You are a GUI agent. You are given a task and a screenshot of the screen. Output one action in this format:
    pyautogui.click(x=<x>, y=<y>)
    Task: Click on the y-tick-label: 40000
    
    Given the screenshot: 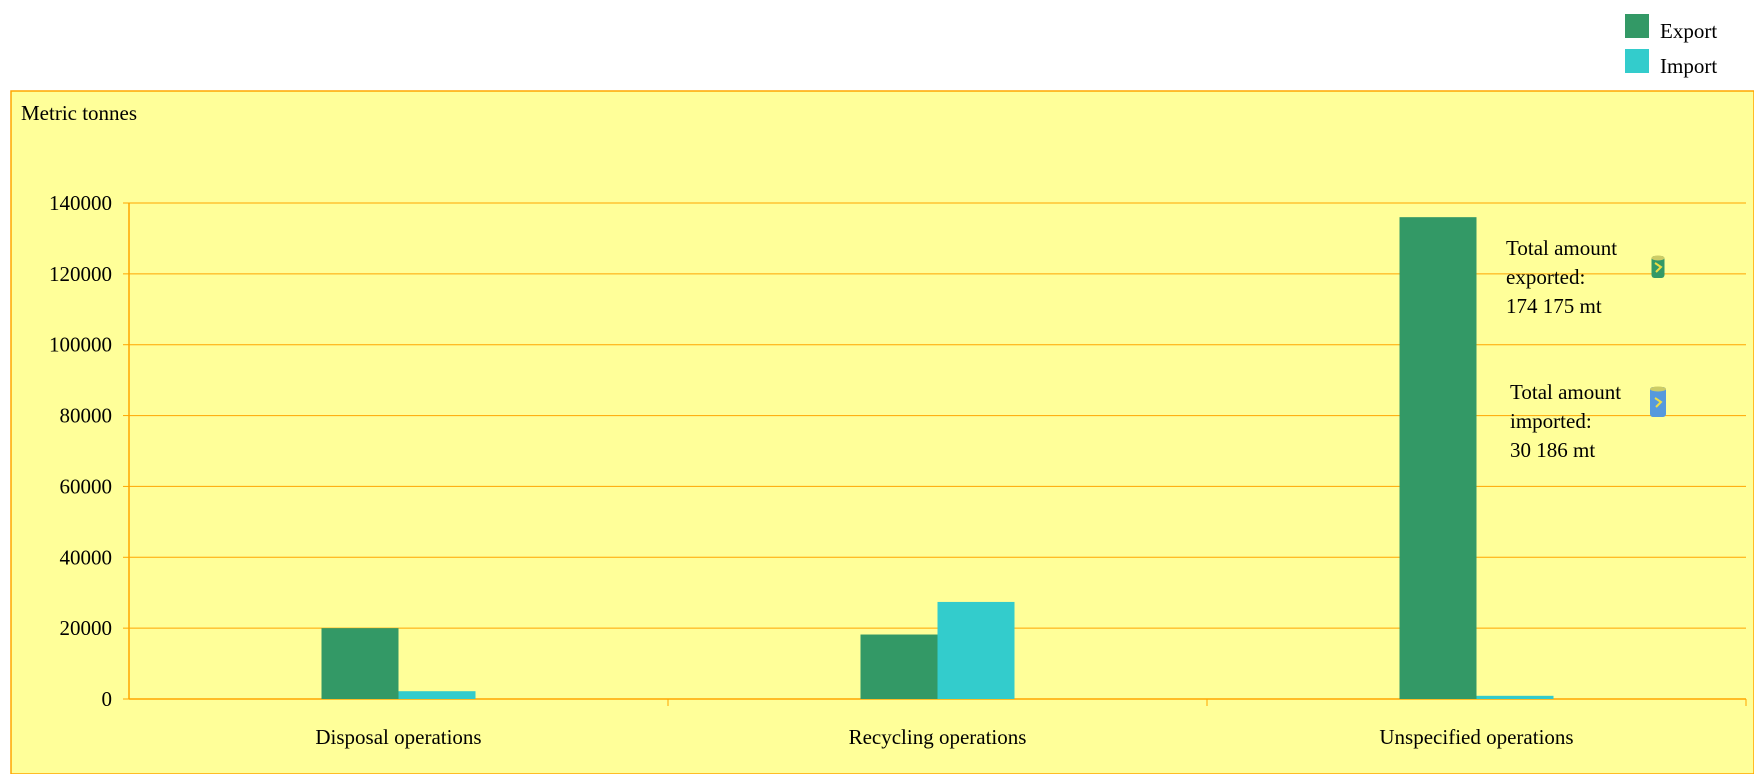 What is the action you would take?
    pyautogui.click(x=86, y=557)
    